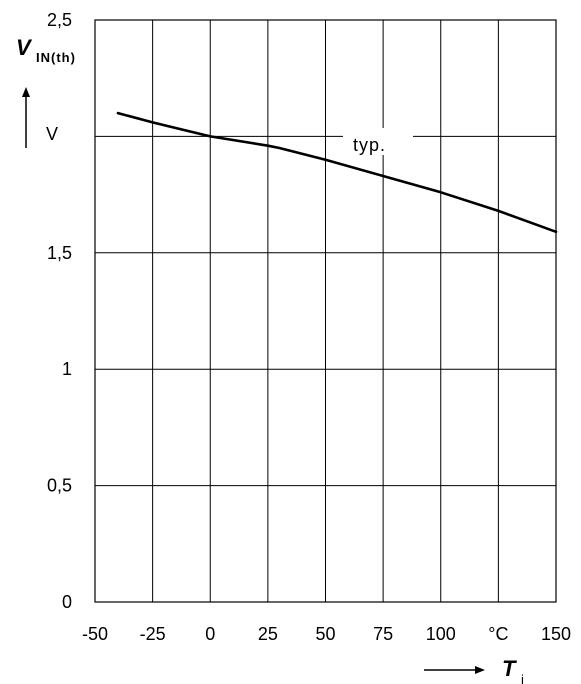  I want to click on x-tick-label: 50, so click(325, 634).